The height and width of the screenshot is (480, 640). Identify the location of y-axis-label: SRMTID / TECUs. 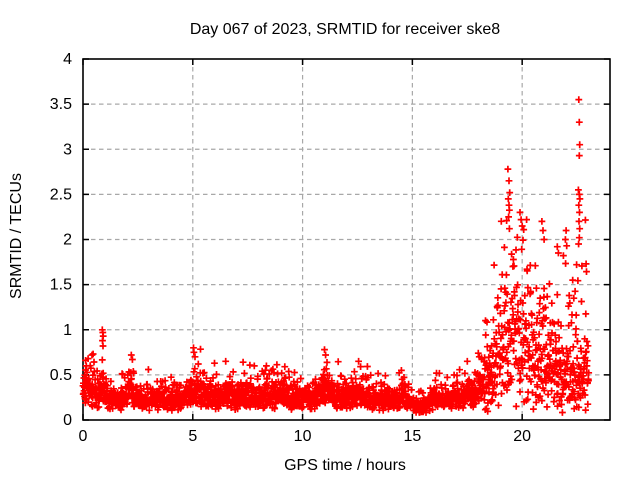
(16, 236).